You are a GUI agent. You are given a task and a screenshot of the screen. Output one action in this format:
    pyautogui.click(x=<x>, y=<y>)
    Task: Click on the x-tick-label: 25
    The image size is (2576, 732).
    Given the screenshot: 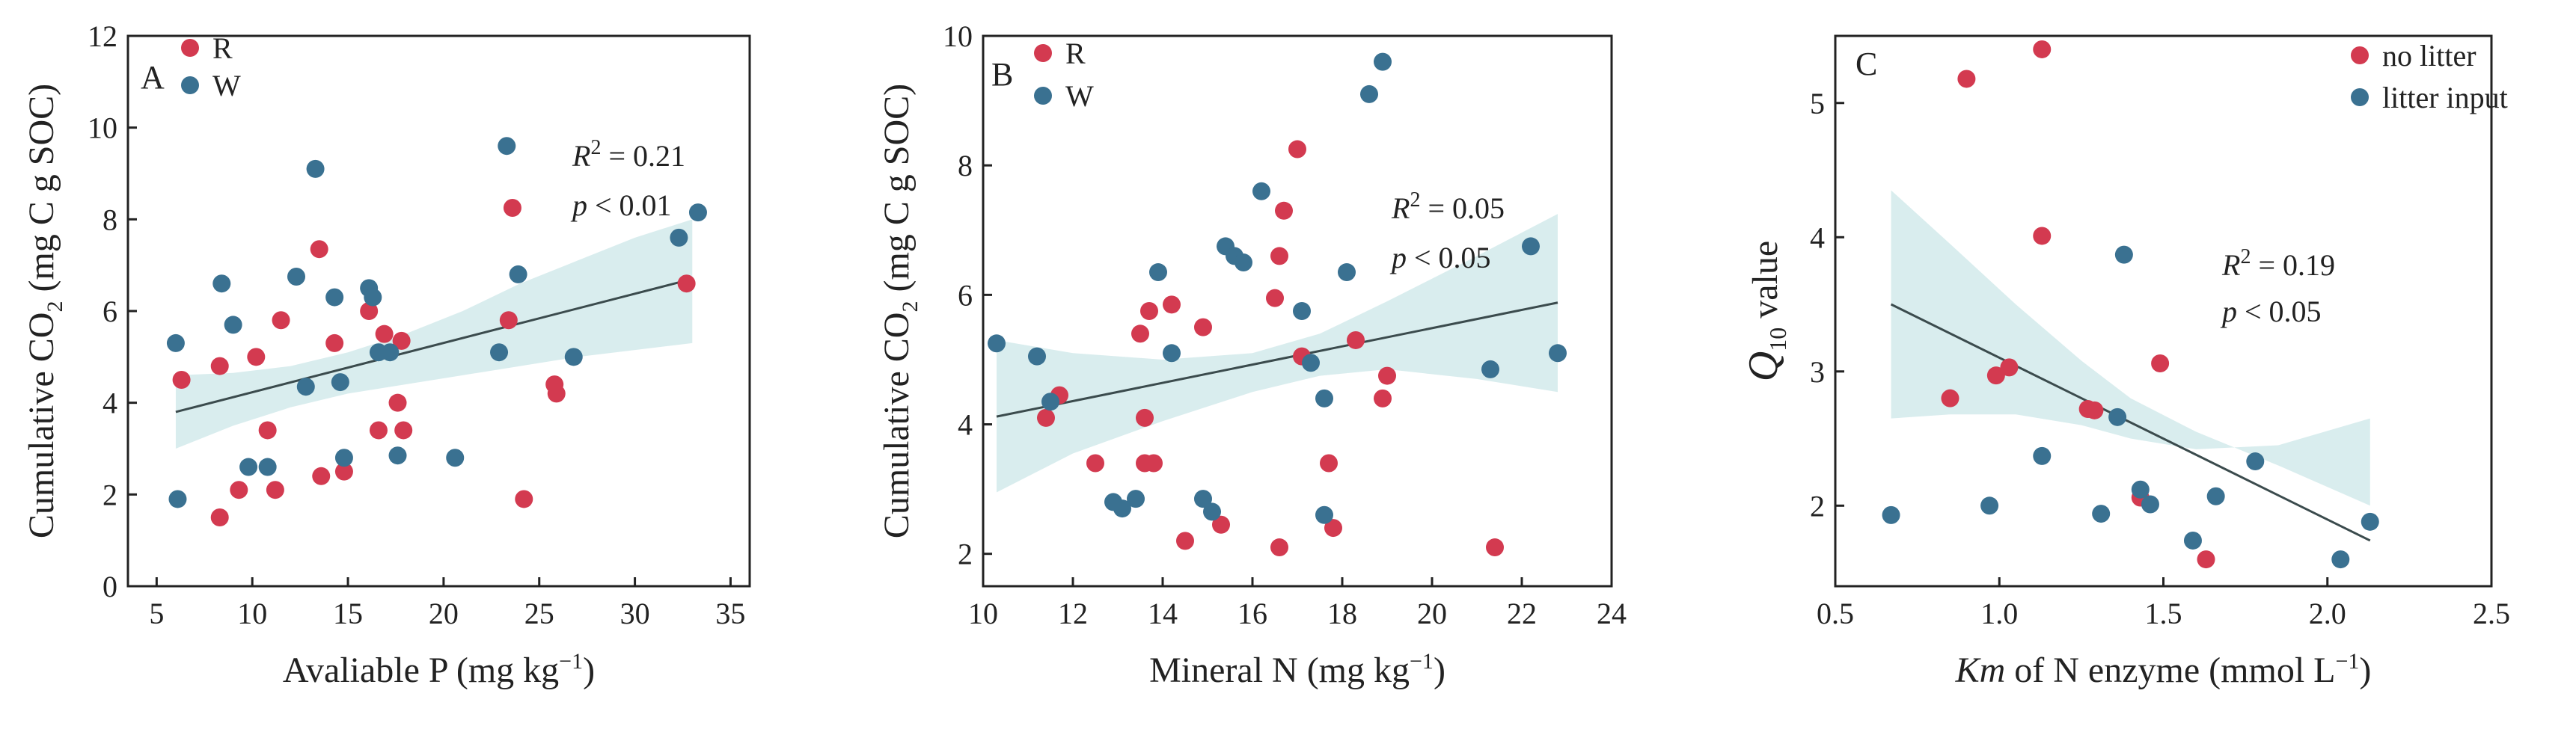 What is the action you would take?
    pyautogui.click(x=539, y=613)
    